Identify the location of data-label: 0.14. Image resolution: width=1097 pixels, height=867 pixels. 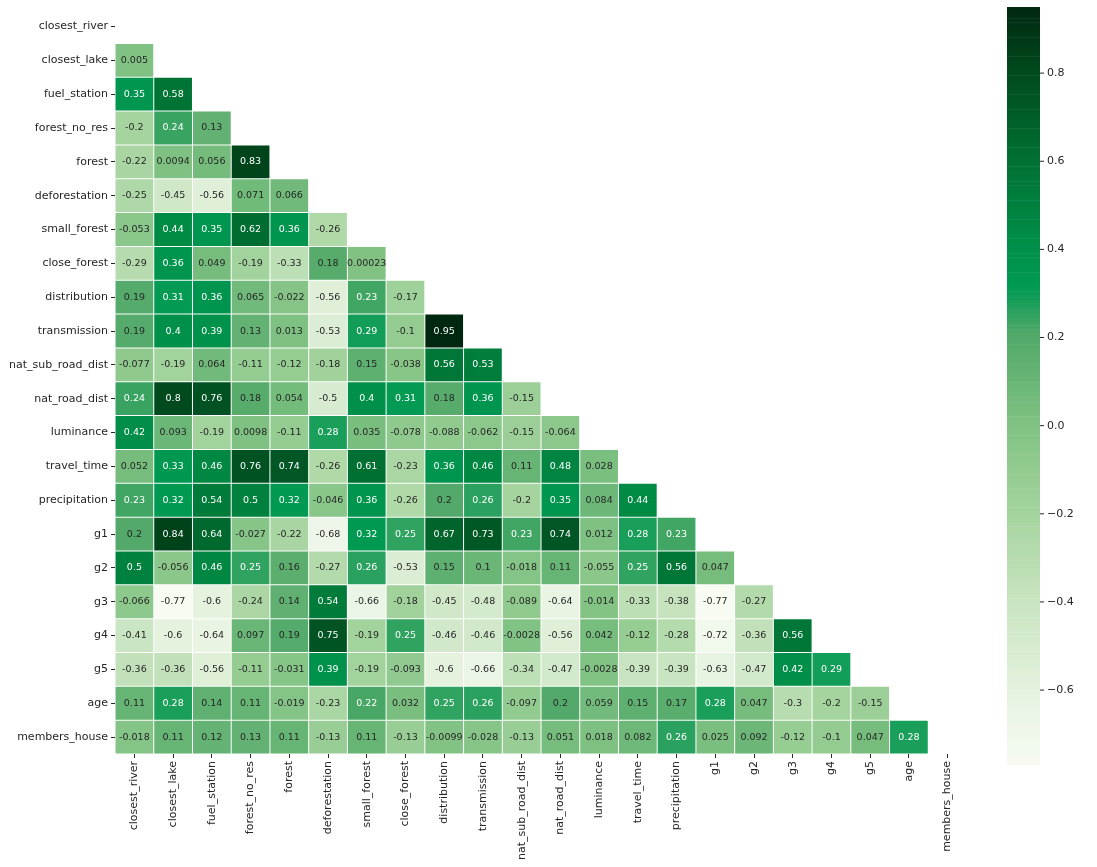
(212, 702).